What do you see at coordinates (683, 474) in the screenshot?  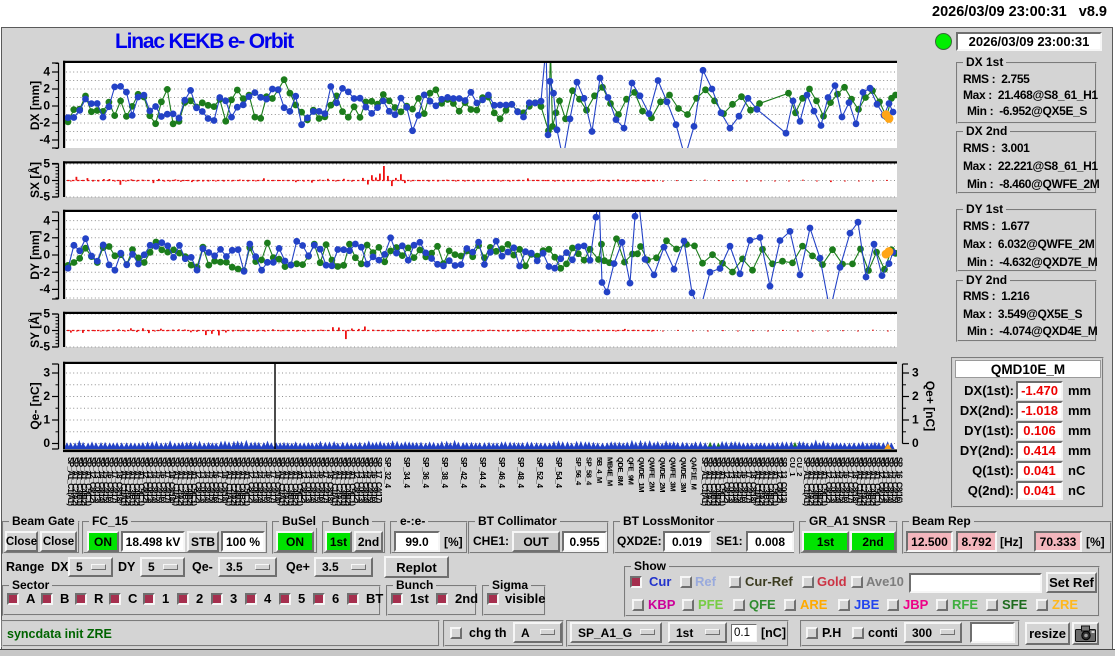 I see `svg-text: QWDE_3M` at bounding box center [683, 474].